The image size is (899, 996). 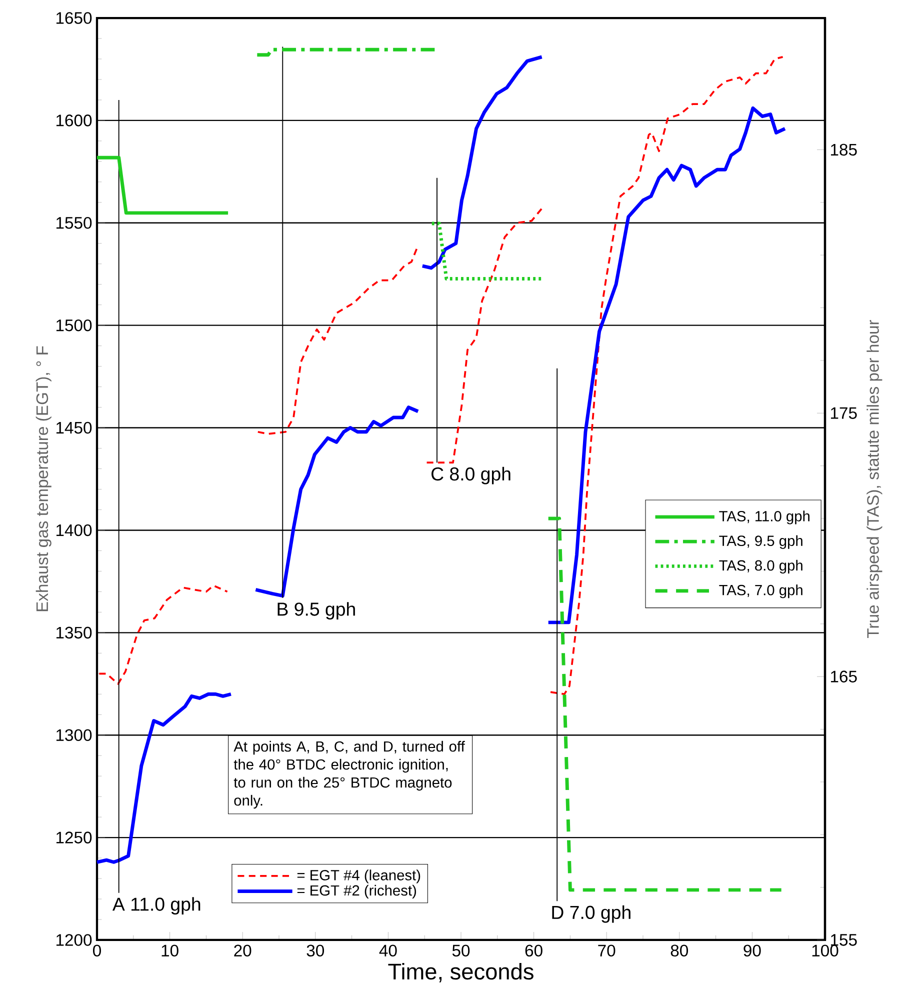 What do you see at coordinates (591, 914) in the screenshot?
I see `annotation: D 7.0 gph` at bounding box center [591, 914].